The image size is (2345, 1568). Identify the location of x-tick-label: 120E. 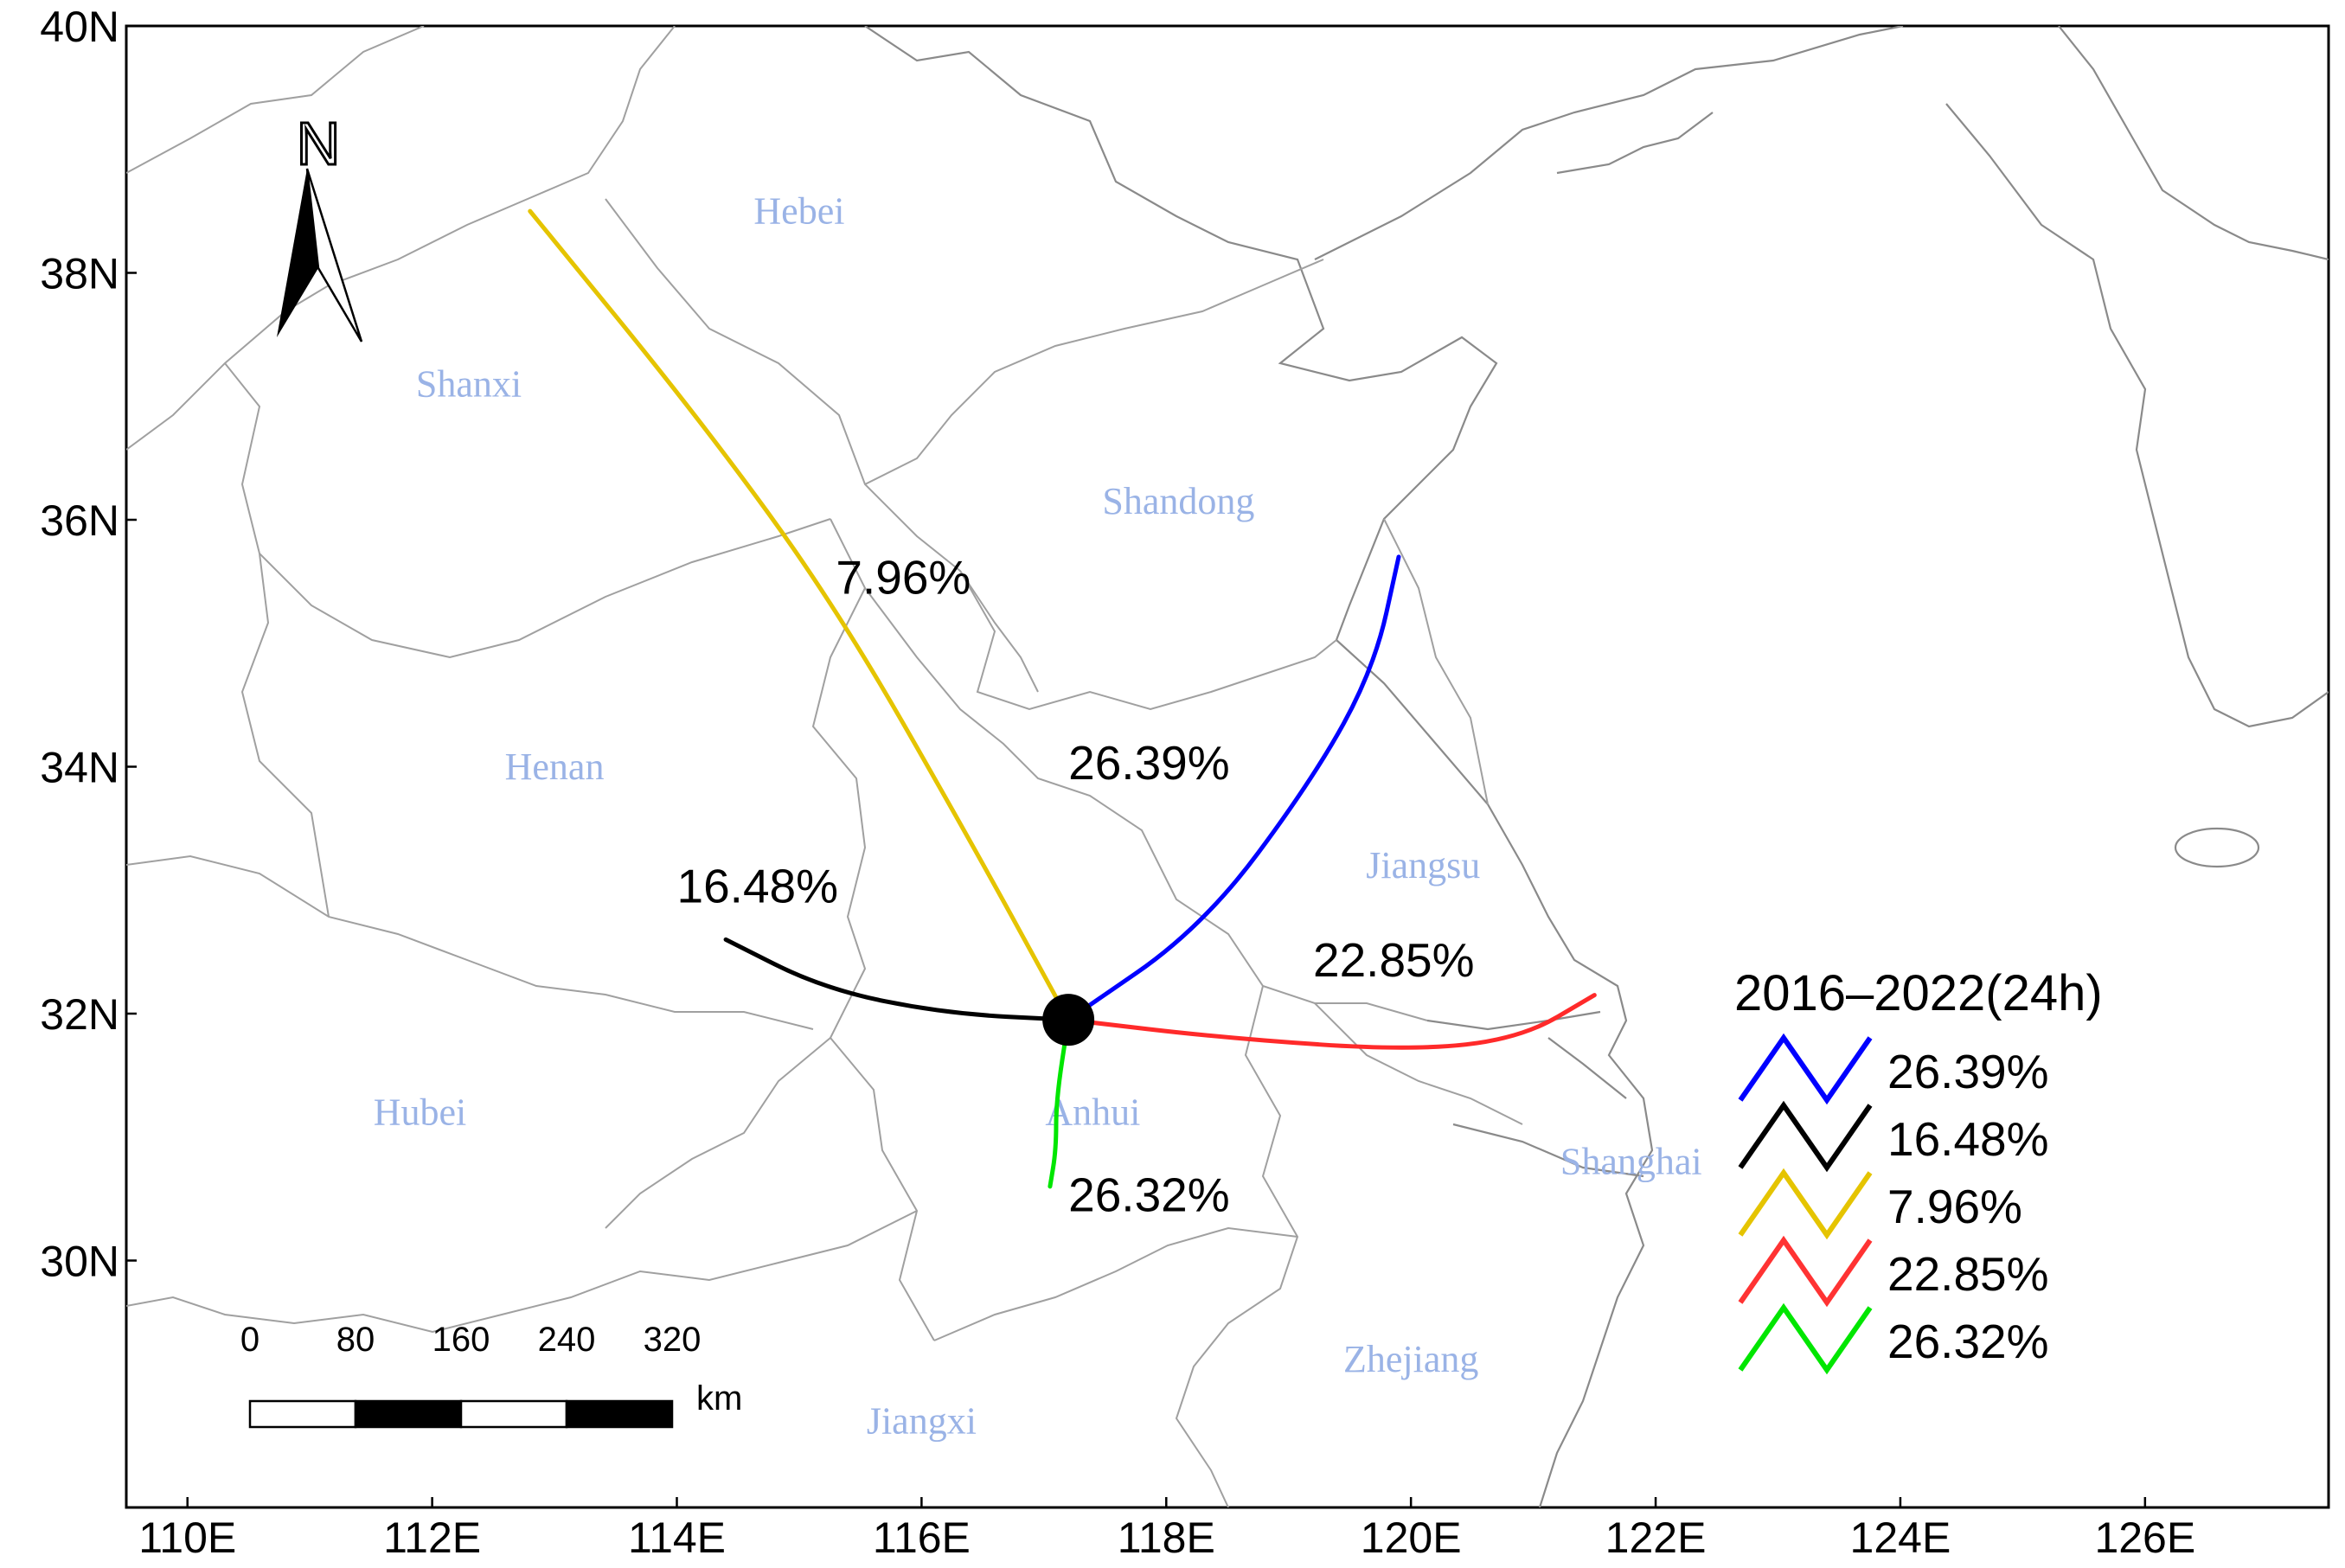
(1411, 1538).